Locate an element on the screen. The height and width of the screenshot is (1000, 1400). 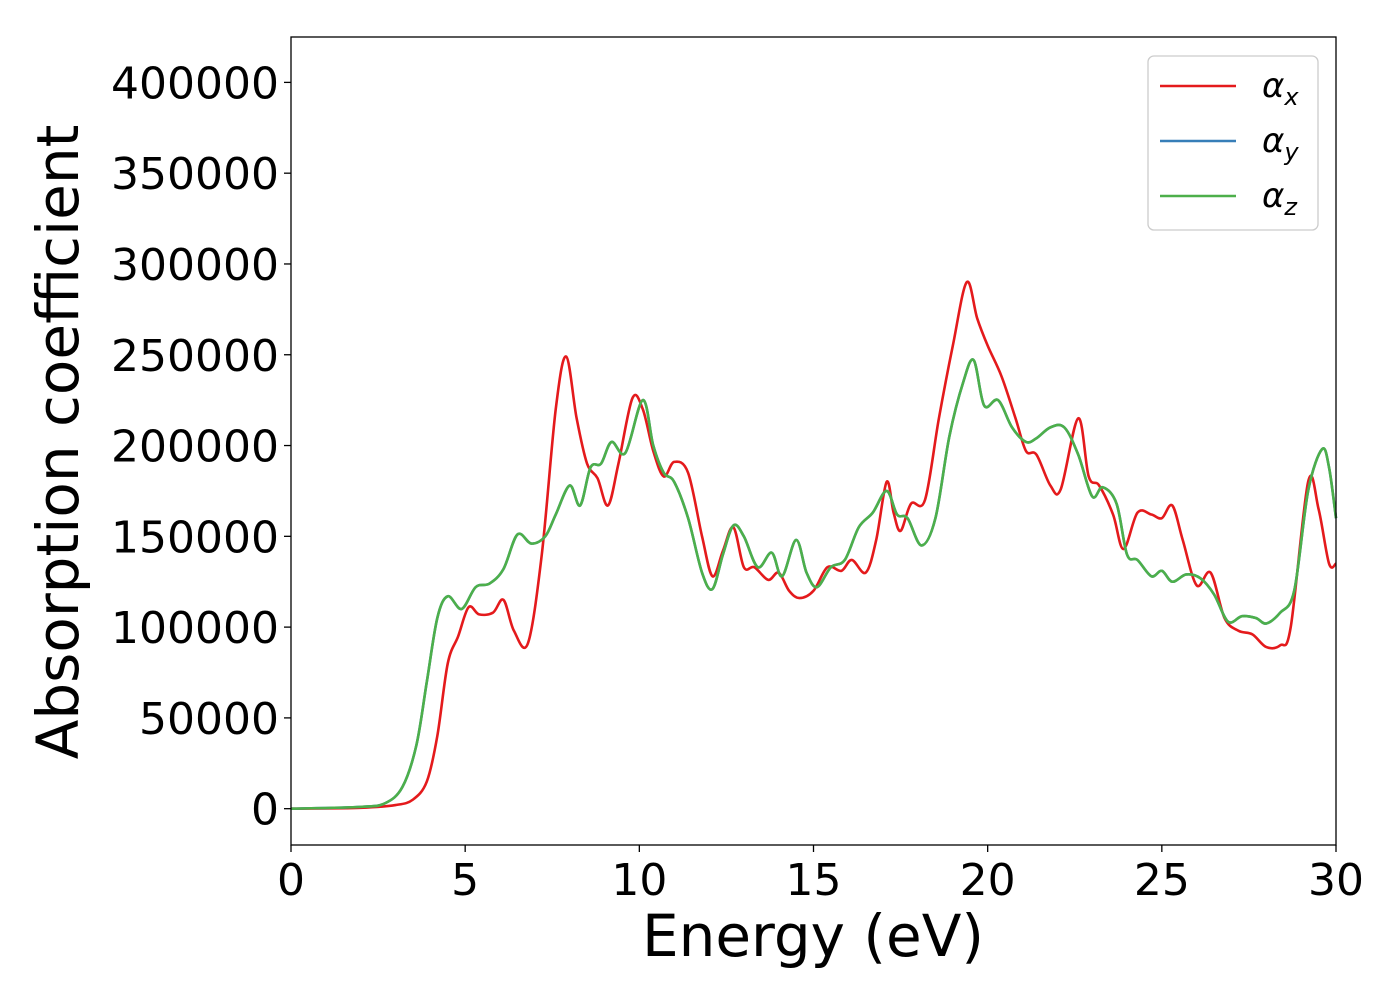
y-tick-label: 350000 is located at coordinates (195, 174).